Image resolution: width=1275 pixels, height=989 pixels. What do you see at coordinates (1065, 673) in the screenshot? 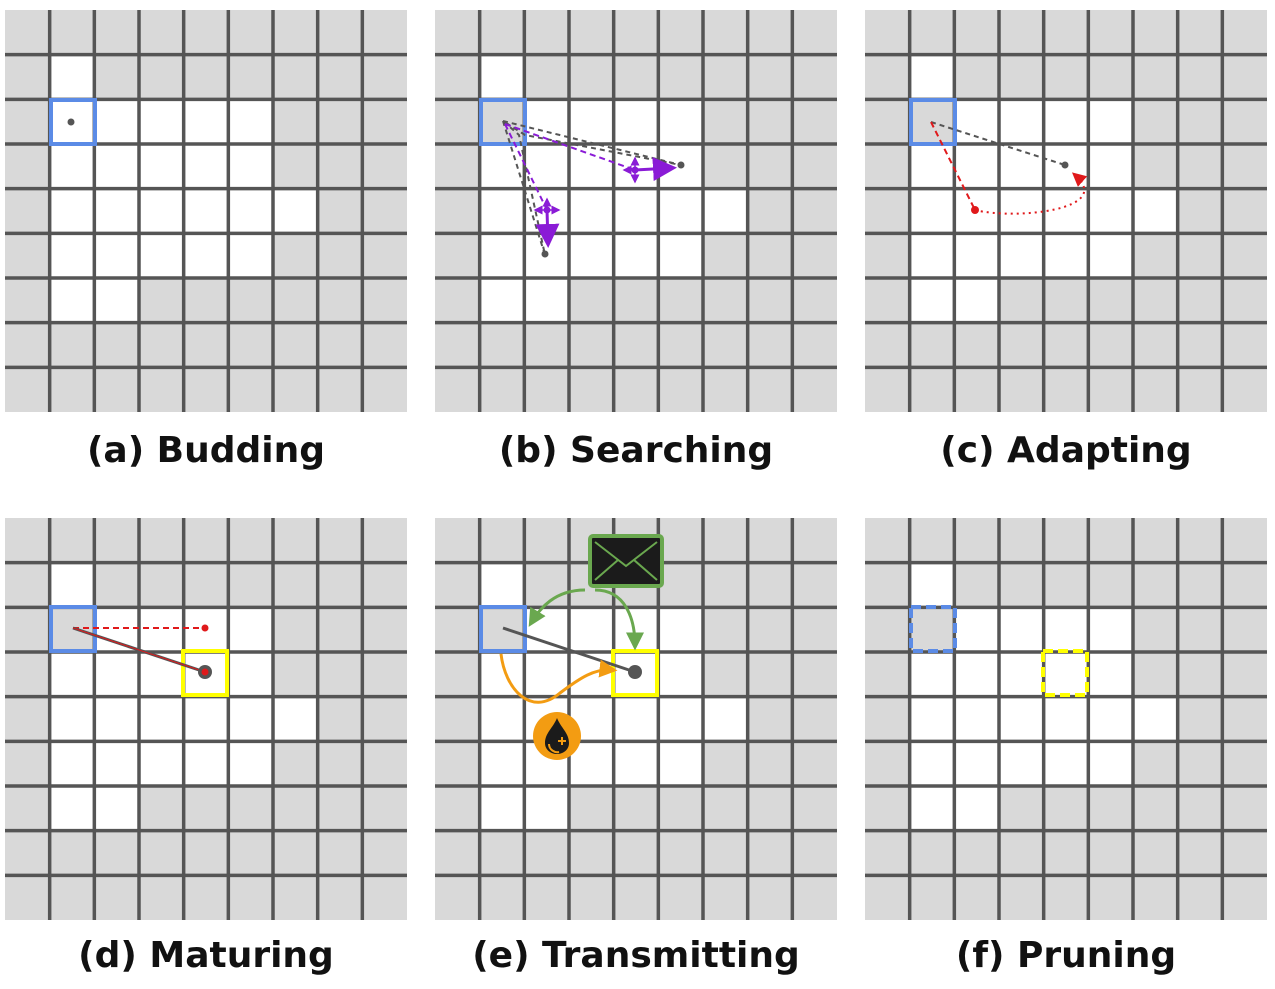
I see `pruned-target-highlight` at bounding box center [1065, 673].